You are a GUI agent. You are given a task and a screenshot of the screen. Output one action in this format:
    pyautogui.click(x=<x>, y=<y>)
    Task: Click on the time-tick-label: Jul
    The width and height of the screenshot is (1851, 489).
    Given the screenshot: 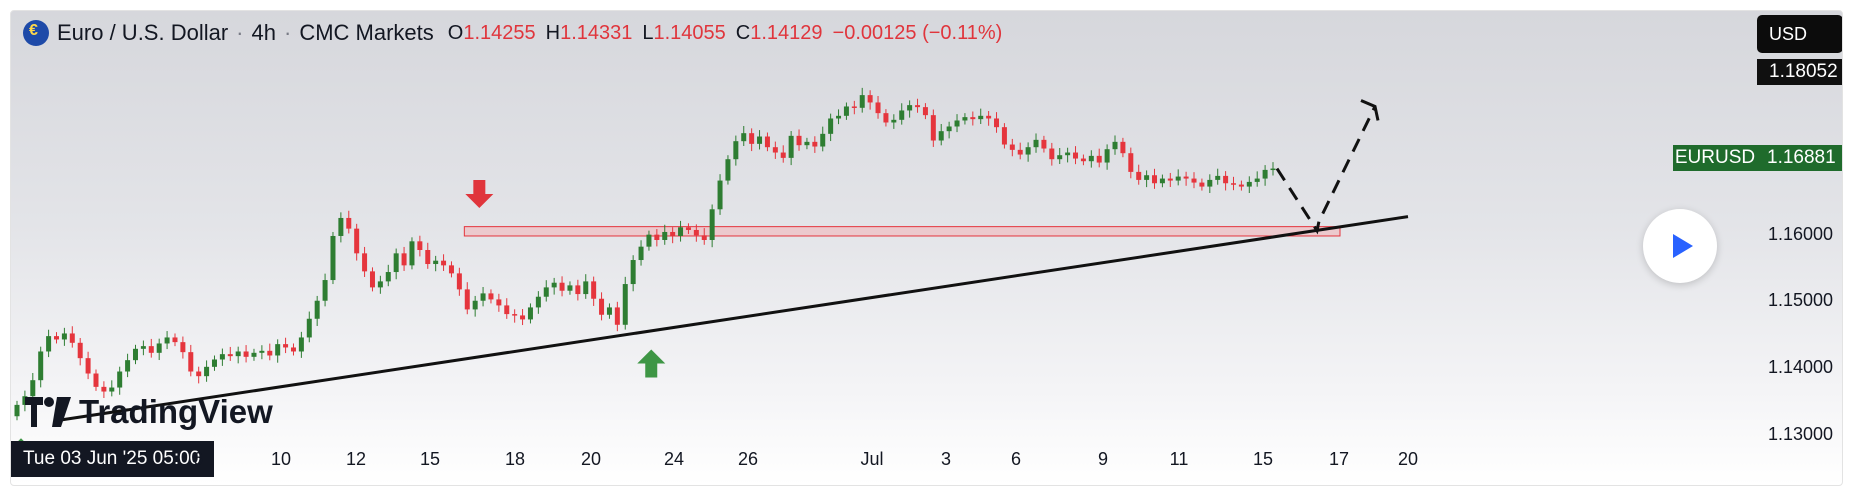 What is the action you would take?
    pyautogui.click(x=872, y=459)
    